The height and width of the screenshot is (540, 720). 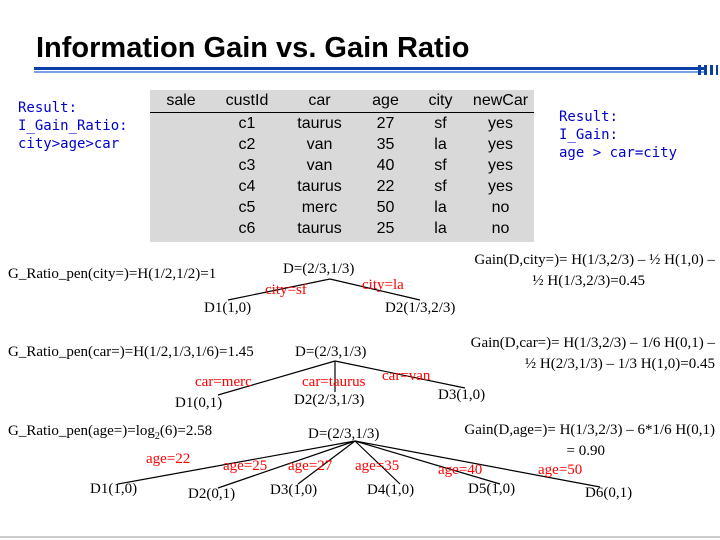 I want to click on table-cell: 22, so click(x=385, y=186).